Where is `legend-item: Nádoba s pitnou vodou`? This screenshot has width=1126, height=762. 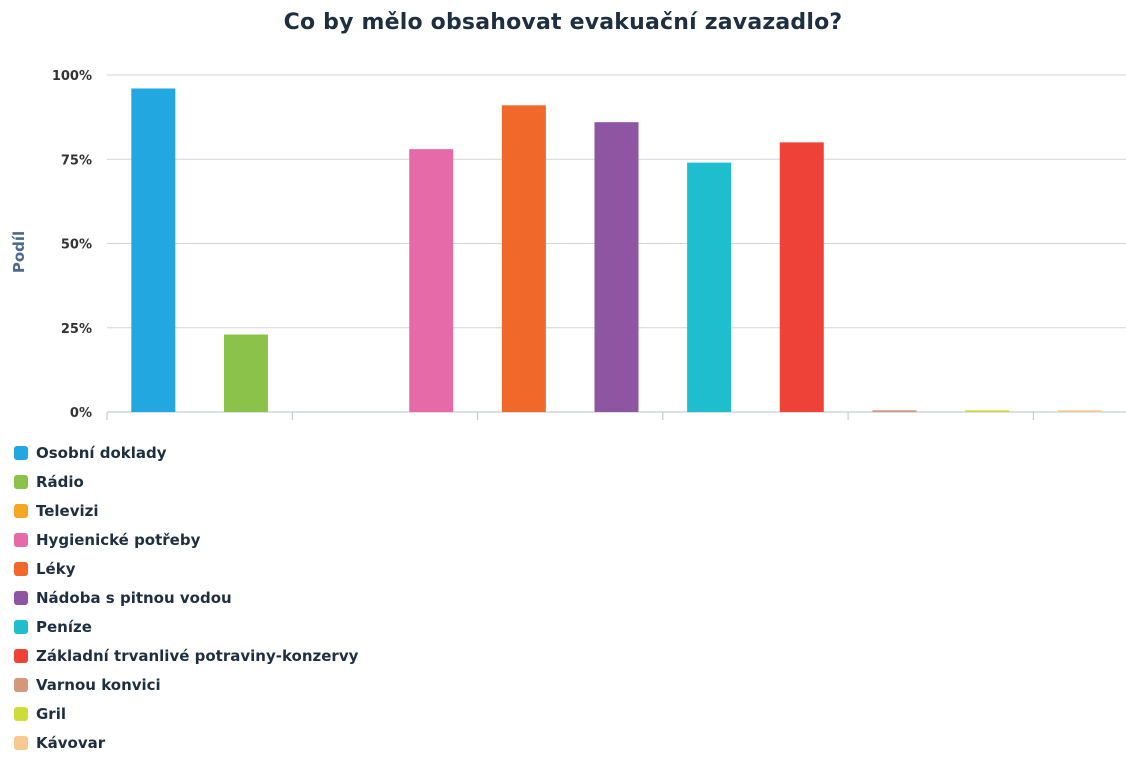 legend-item: Nádoba s pitnou vodou is located at coordinates (314, 597).